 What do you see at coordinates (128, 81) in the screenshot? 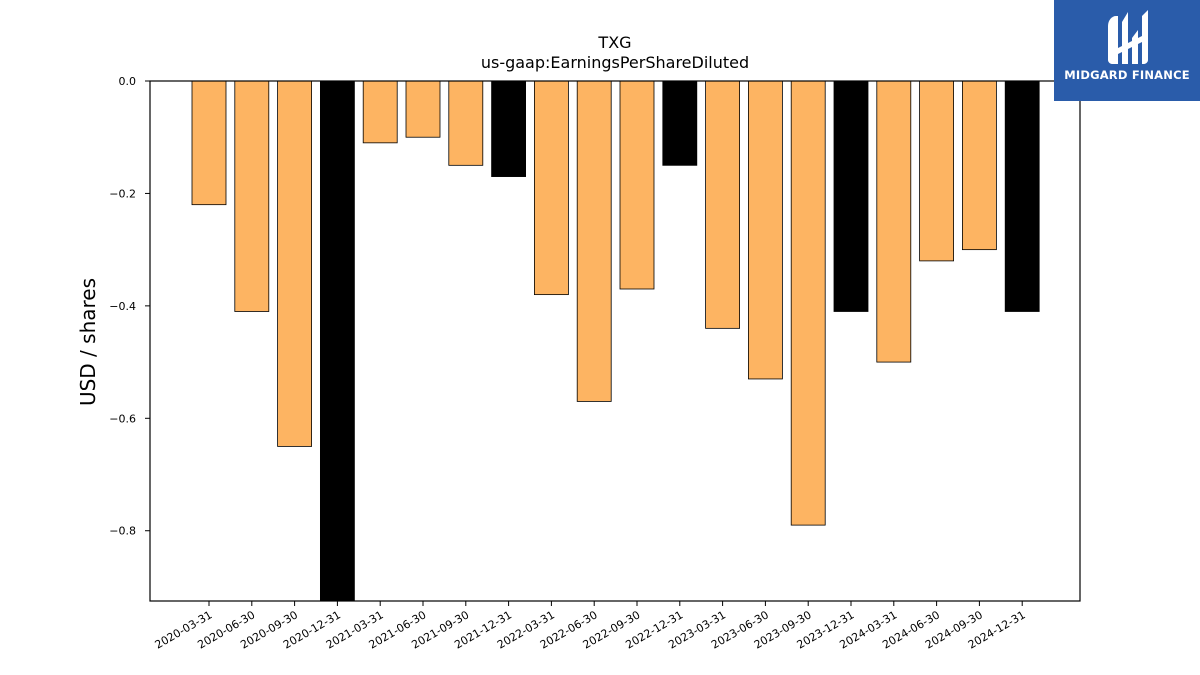
I see `y-tick-label: 0.0` at bounding box center [128, 81].